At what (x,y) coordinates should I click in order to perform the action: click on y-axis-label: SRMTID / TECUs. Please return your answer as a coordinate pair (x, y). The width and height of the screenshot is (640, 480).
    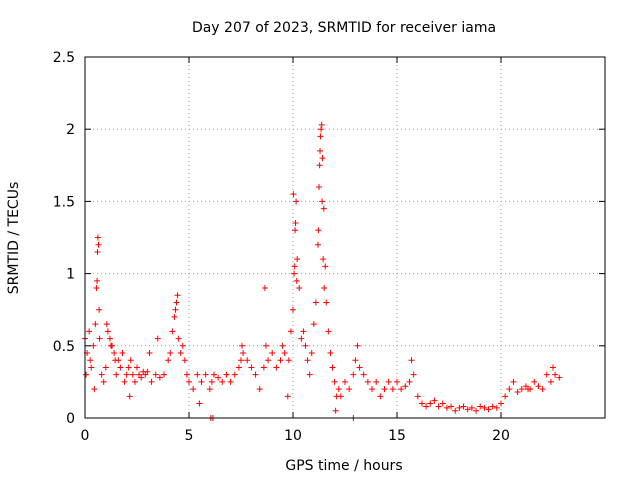
    Looking at the image, I should click on (14, 238).